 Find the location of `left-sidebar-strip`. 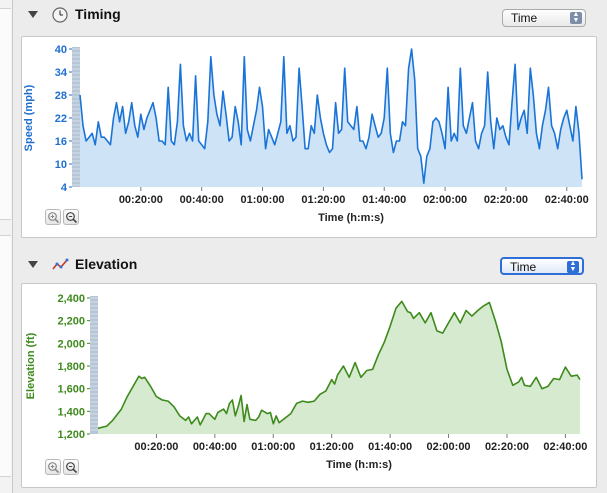

left-sidebar-strip is located at coordinates (6, 246).